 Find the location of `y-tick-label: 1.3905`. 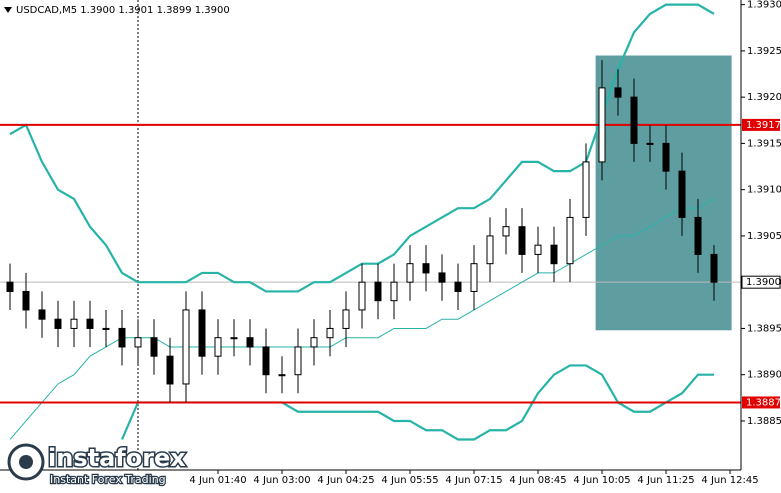

y-tick-label: 1.3905 is located at coordinates (764, 236).